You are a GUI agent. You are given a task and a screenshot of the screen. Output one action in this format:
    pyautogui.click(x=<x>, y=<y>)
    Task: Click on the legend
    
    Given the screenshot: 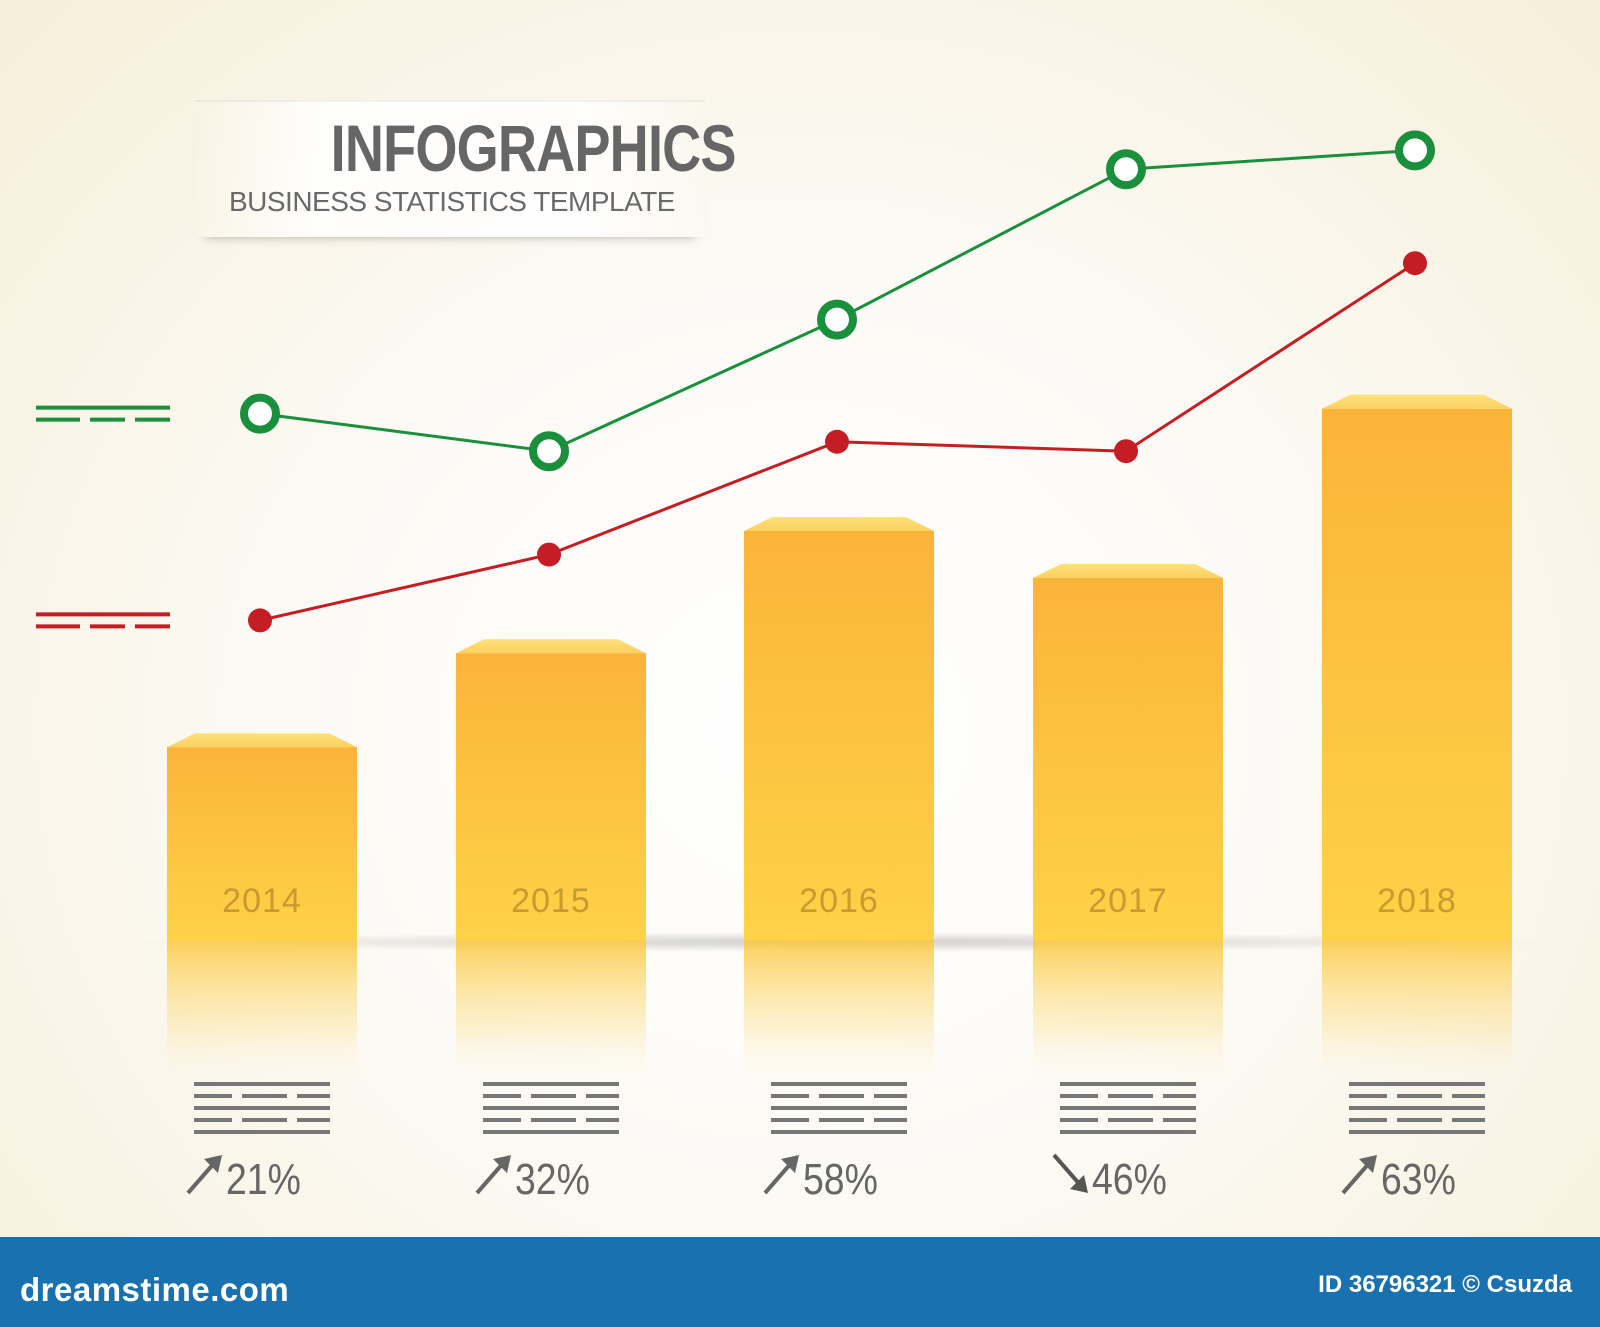 What is the action you would take?
    pyautogui.click(x=103, y=517)
    